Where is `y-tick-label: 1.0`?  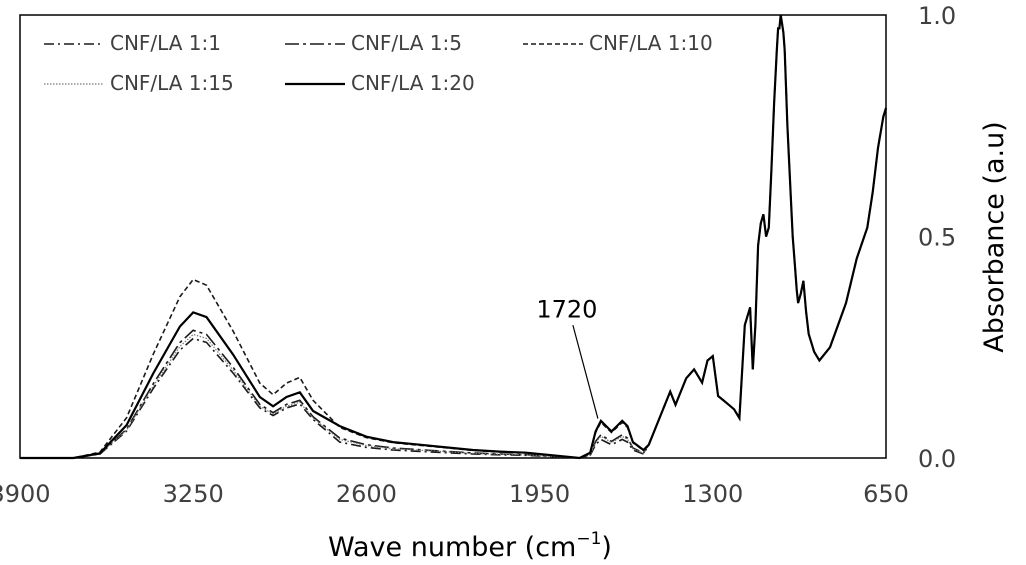 y-tick-label: 1.0 is located at coordinates (937, 16).